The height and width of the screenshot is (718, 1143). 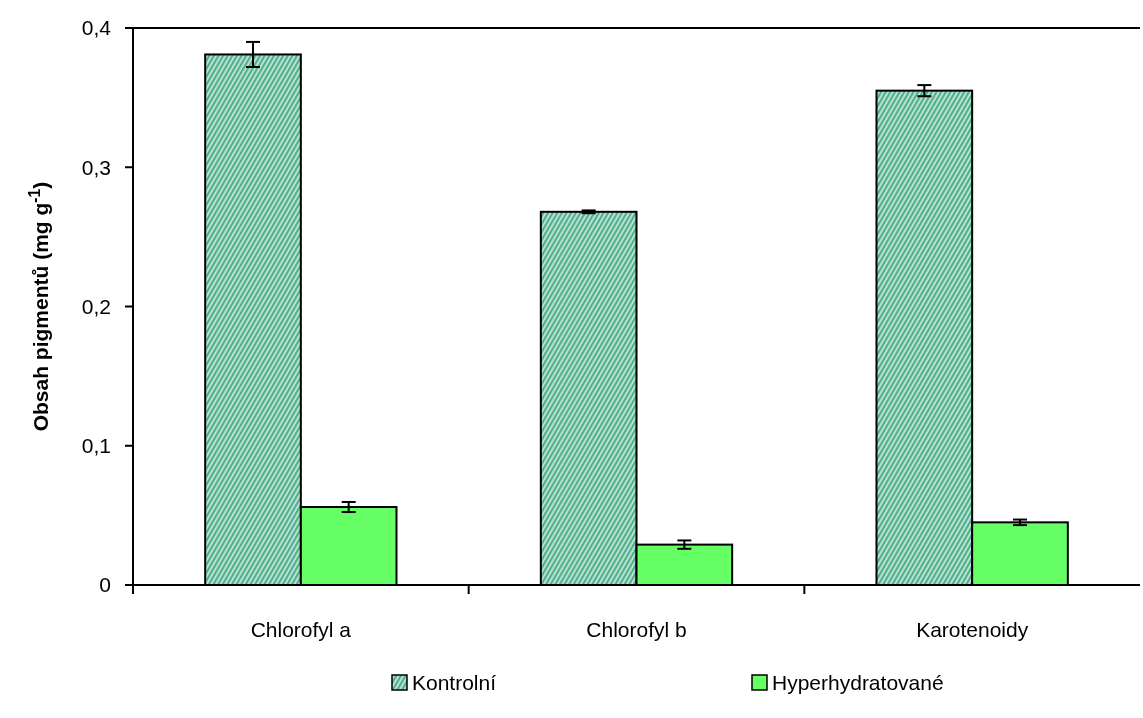 What do you see at coordinates (96, 28) in the screenshot?
I see `y-tick-label: 0,4` at bounding box center [96, 28].